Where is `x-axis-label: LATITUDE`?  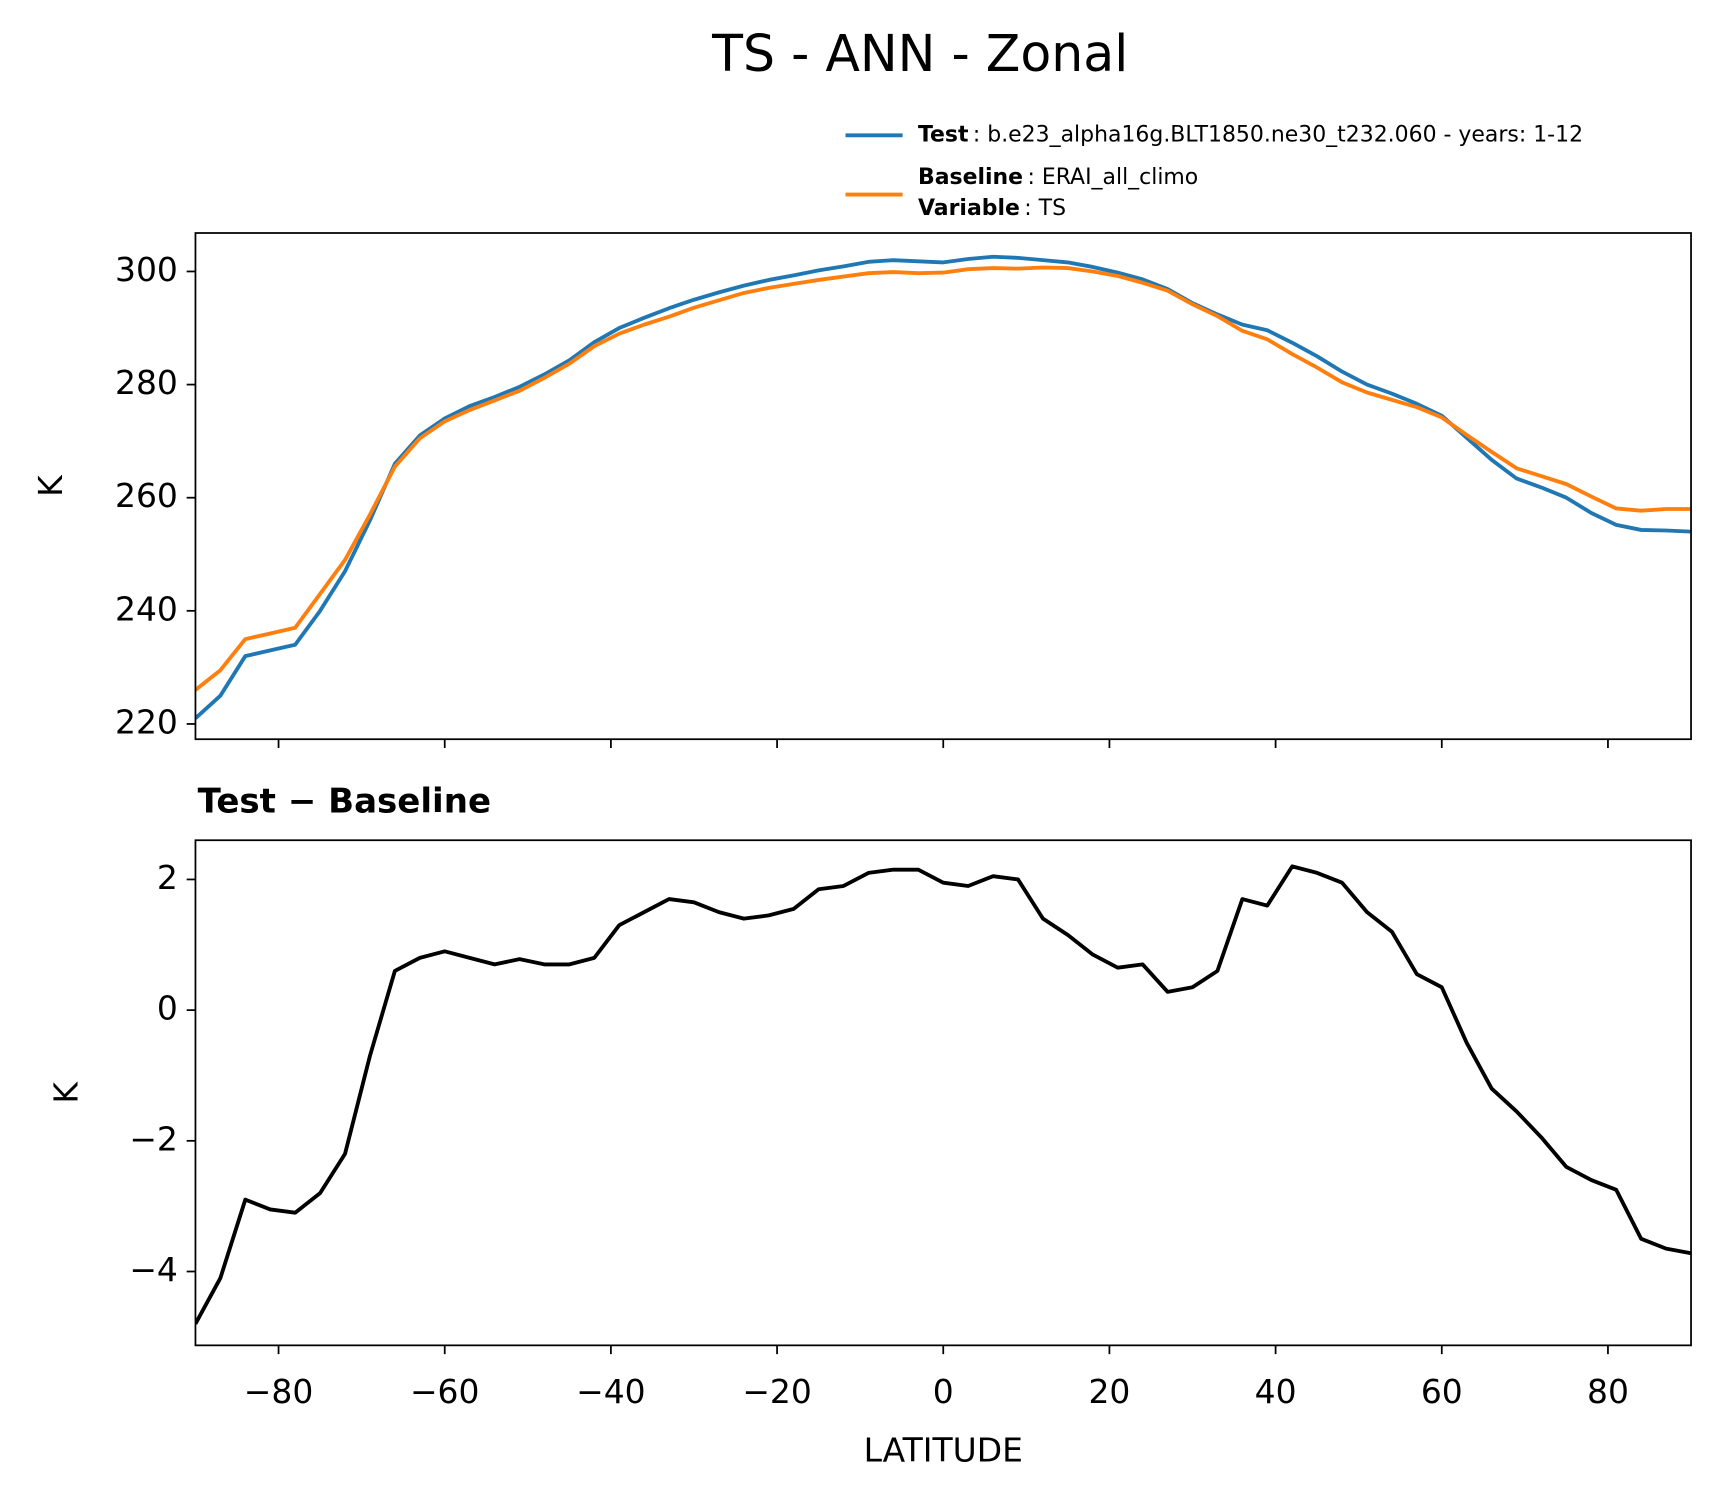
x-axis-label: LATITUDE is located at coordinates (943, 1449).